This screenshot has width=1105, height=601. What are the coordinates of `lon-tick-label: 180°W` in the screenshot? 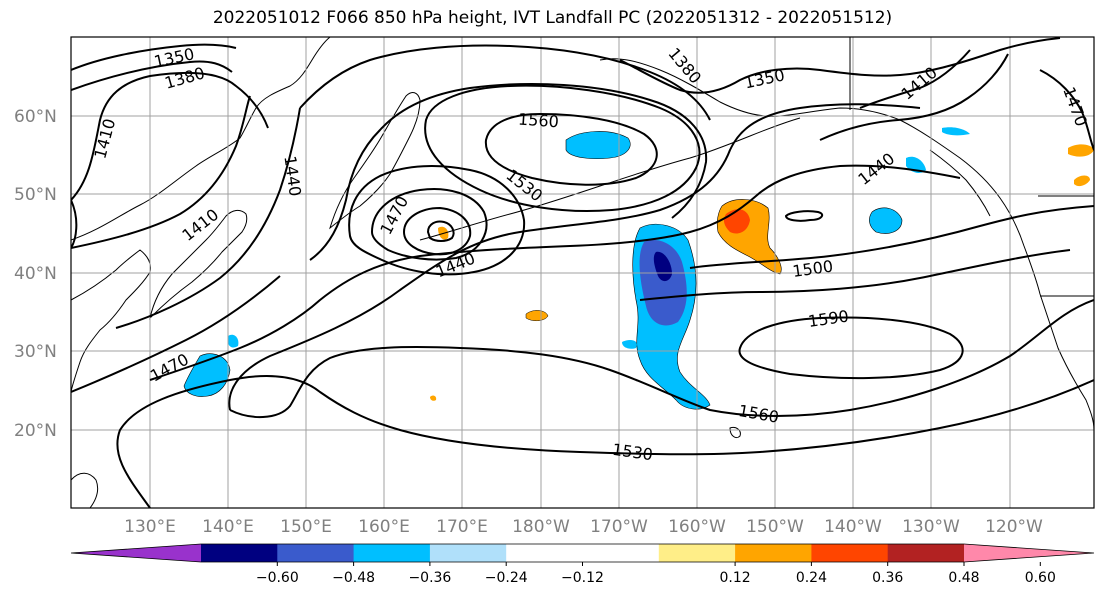 It's located at (541, 527).